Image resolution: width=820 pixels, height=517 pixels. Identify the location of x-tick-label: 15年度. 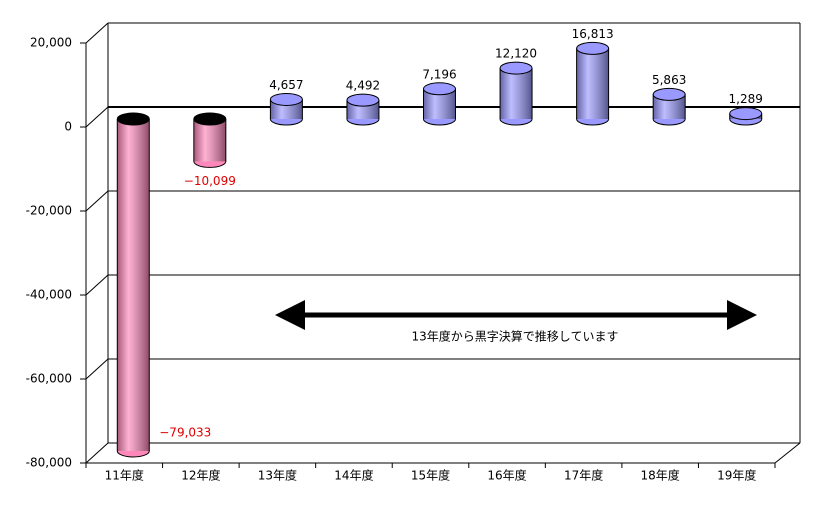
(430, 475).